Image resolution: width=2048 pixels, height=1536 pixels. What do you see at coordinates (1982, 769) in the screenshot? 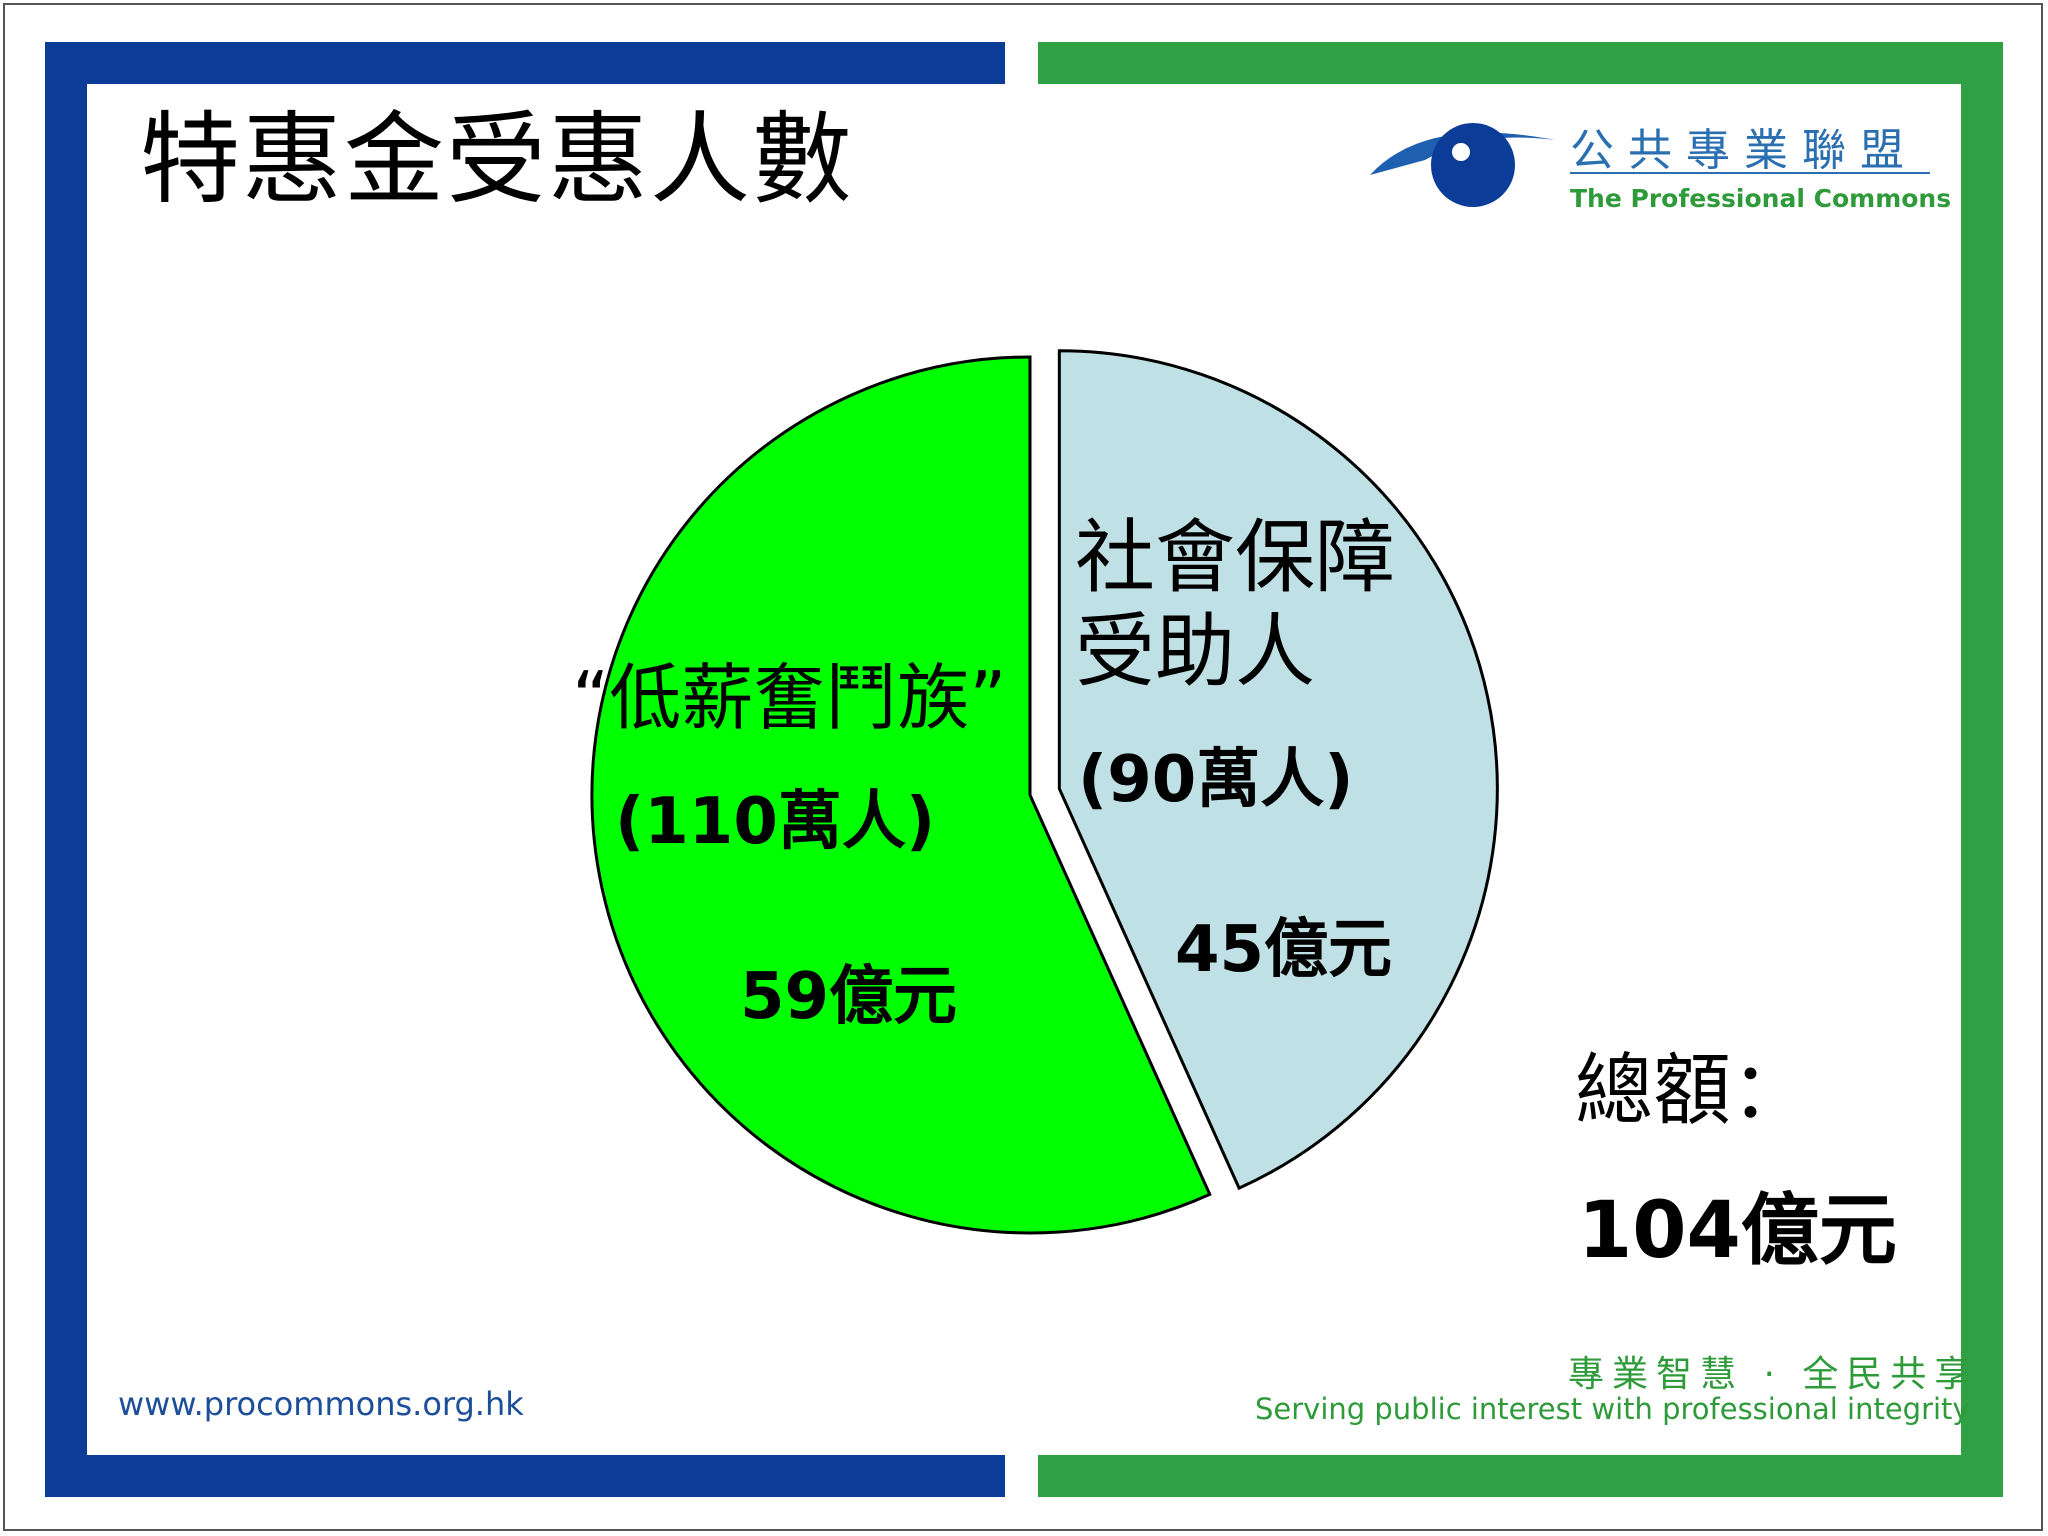
I see `frame-right-green` at bounding box center [1982, 769].